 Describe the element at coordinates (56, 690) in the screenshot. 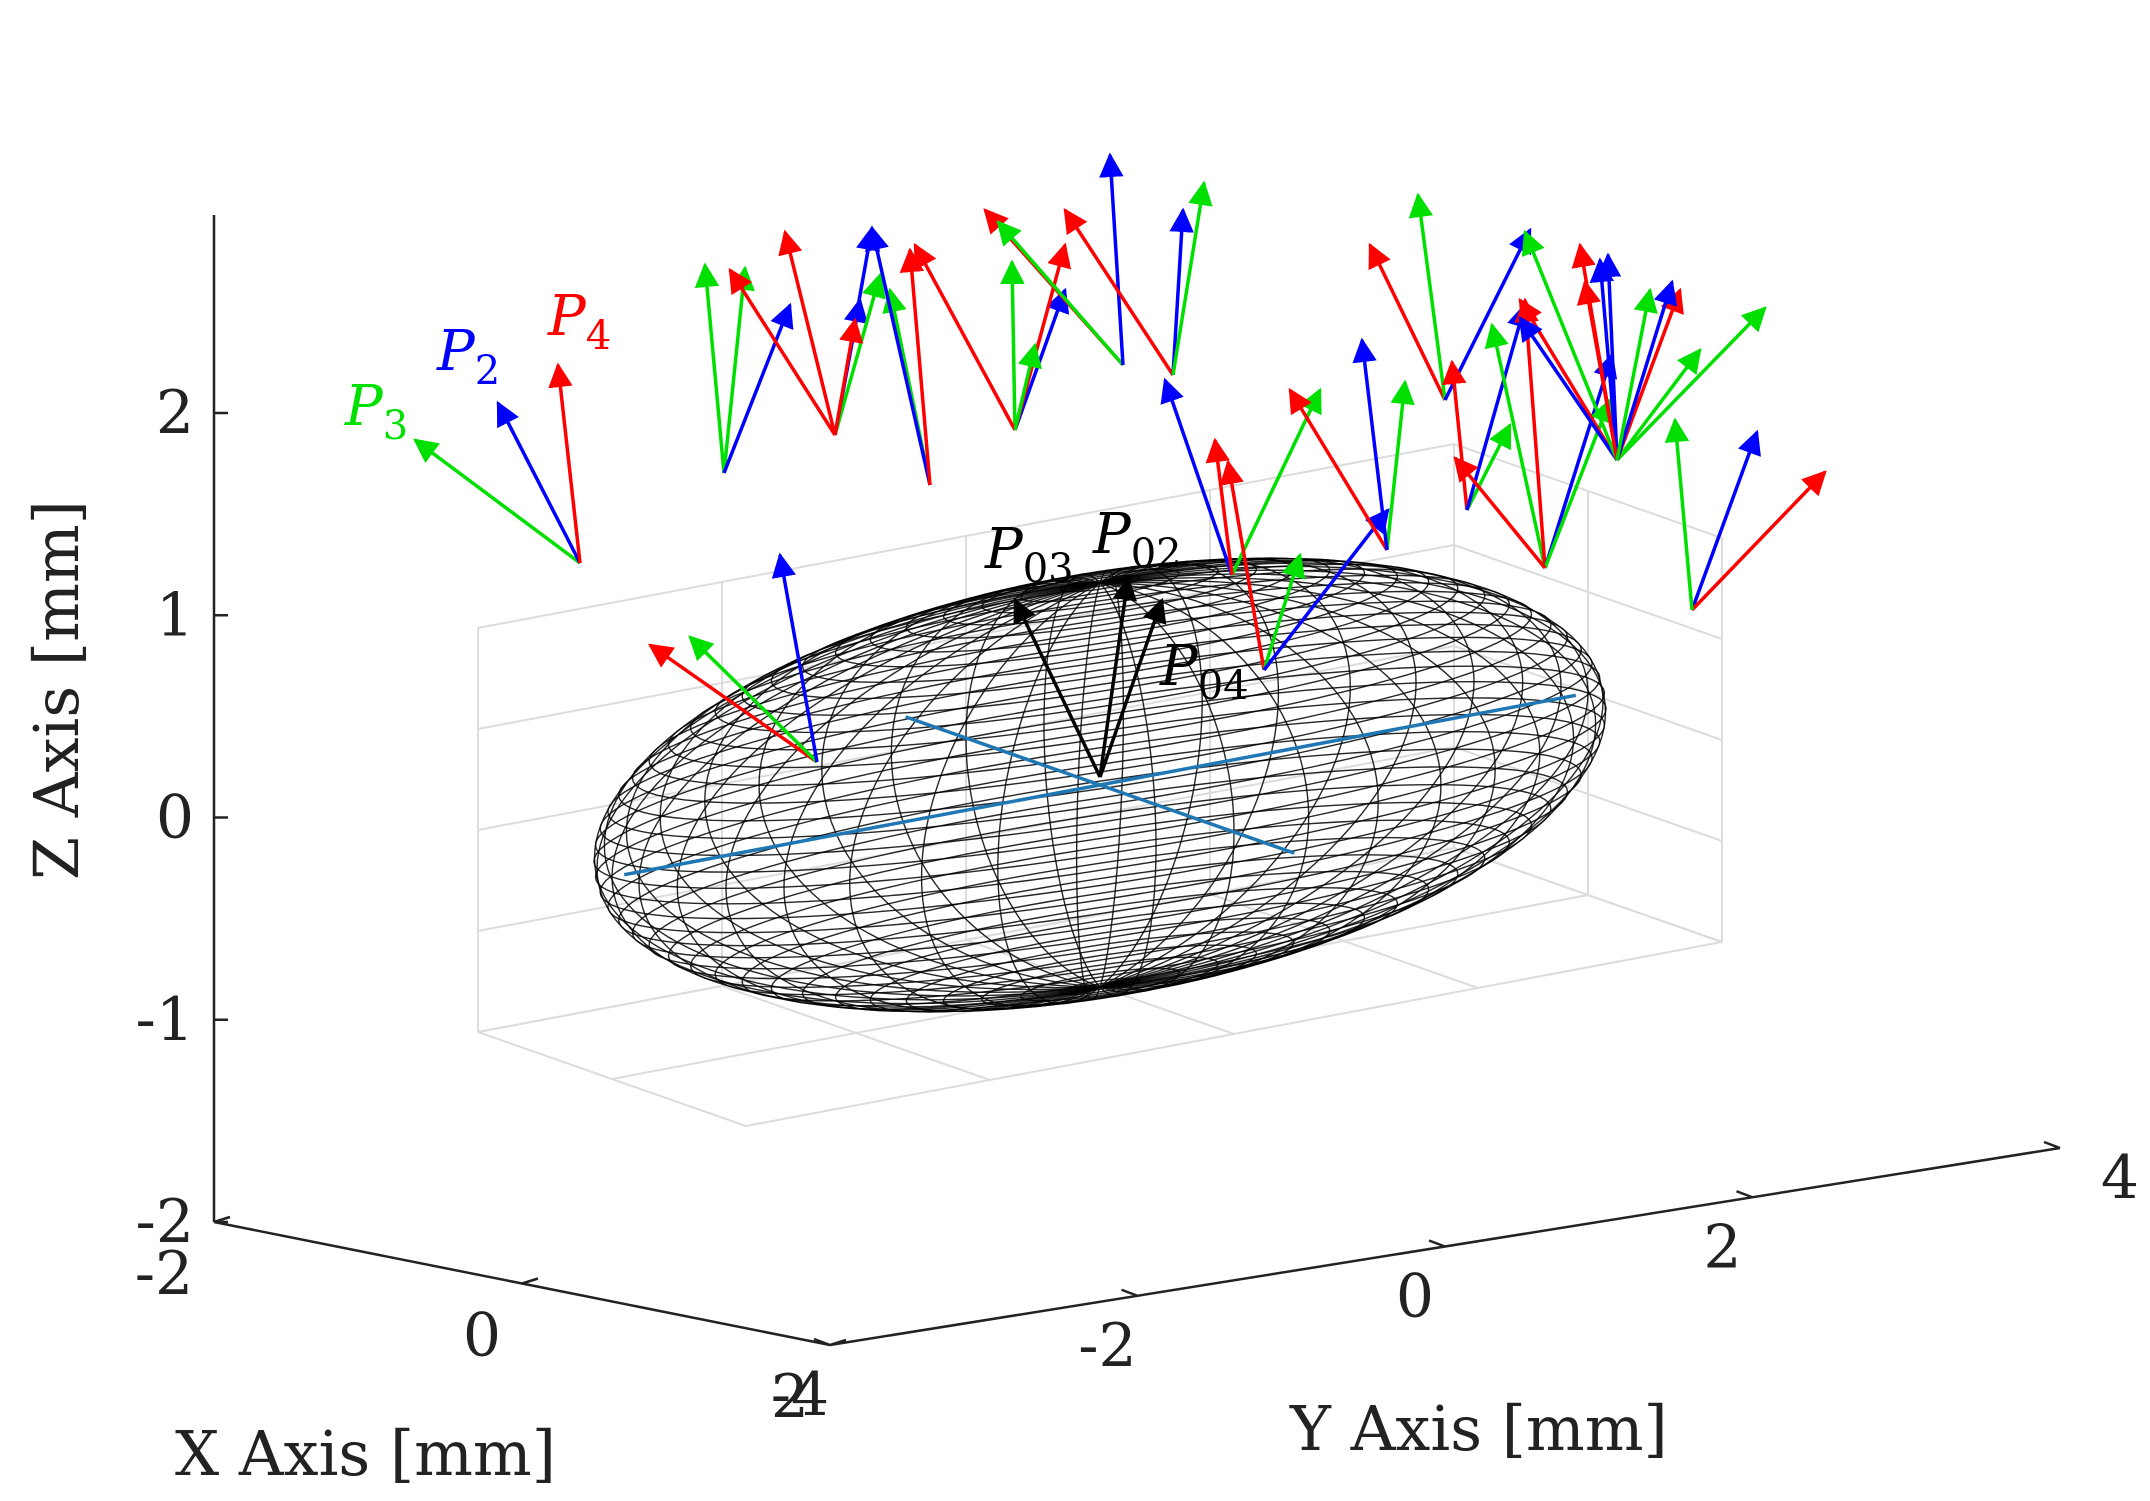

I see `z-axis-label: Z Axis [mm]` at that location.